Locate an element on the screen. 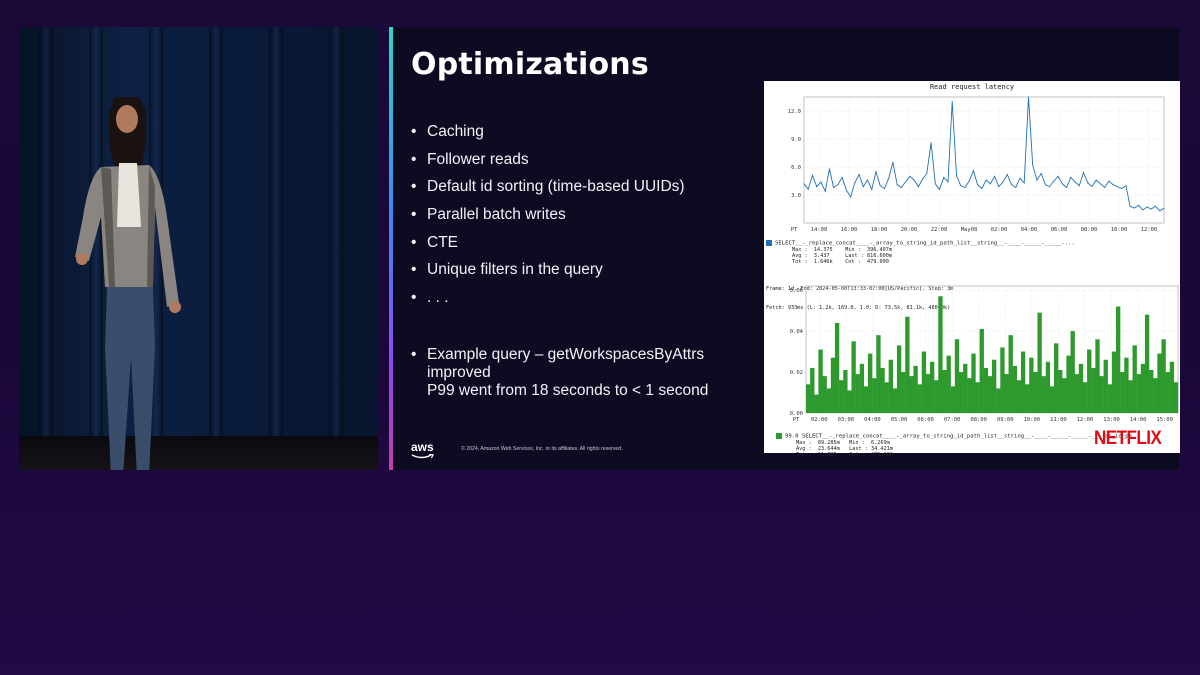  x-tick-label: 20:00 is located at coordinates (909, 230).